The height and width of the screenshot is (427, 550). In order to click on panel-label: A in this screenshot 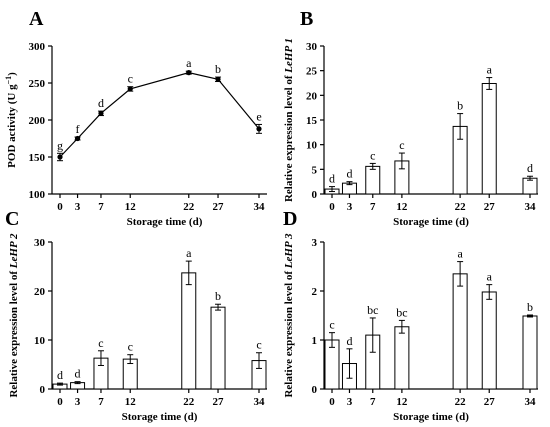, I will do `click(36, 19)`.